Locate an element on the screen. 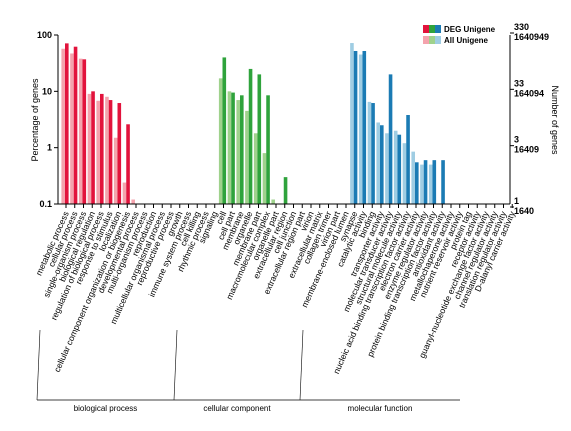  y-axis-label: Percentage of genes is located at coordinates (35, 120).